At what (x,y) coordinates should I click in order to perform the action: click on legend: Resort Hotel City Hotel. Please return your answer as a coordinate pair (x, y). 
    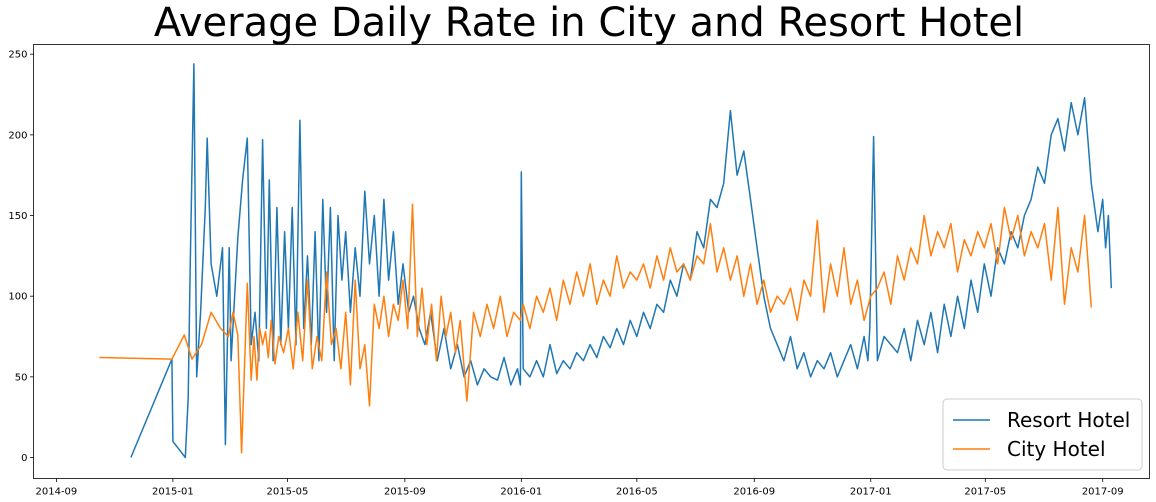
    Looking at the image, I should click on (1042, 434).